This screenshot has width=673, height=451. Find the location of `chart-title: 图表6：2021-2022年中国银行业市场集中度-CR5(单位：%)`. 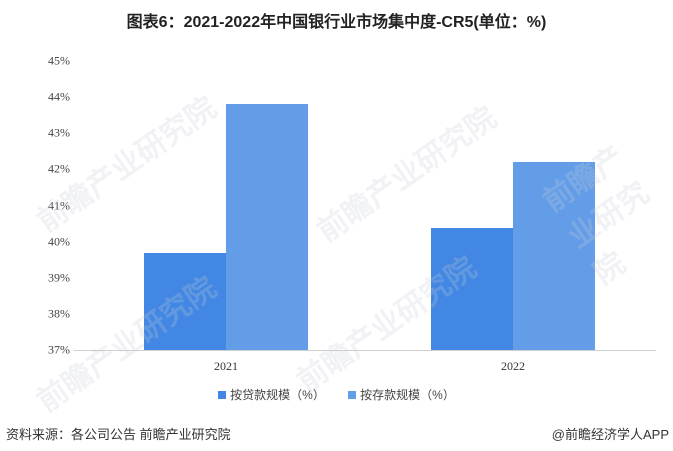

chart-title: 图表6：2021-2022年中国银行业市场集中度-CR5(单位：%) is located at coordinates (336, 22).